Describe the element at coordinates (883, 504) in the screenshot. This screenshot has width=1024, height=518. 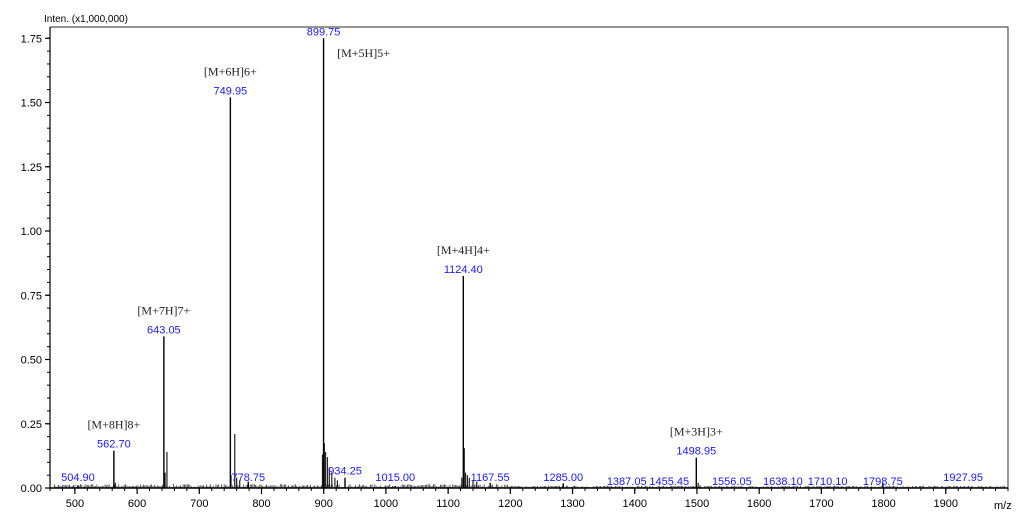
I see `x-tick-label: 1800` at that location.